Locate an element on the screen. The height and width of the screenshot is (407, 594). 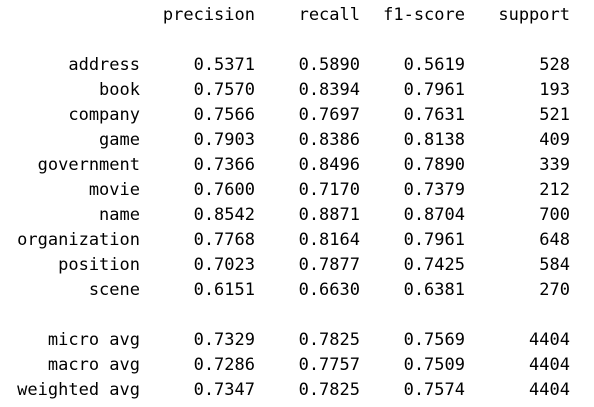
average-label: macro avg is located at coordinates (93, 365).